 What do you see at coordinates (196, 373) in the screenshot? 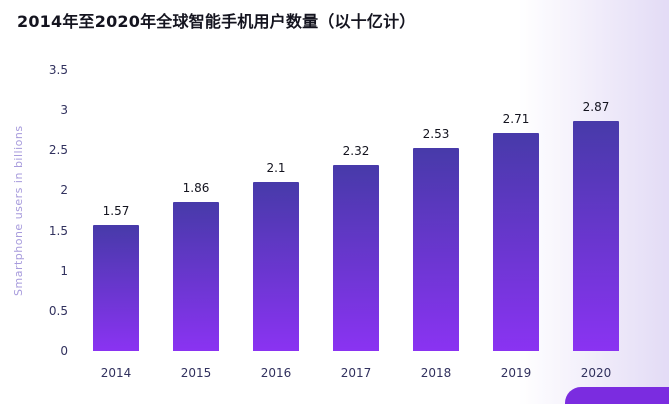
I see `x-category-label: 2015` at bounding box center [196, 373].